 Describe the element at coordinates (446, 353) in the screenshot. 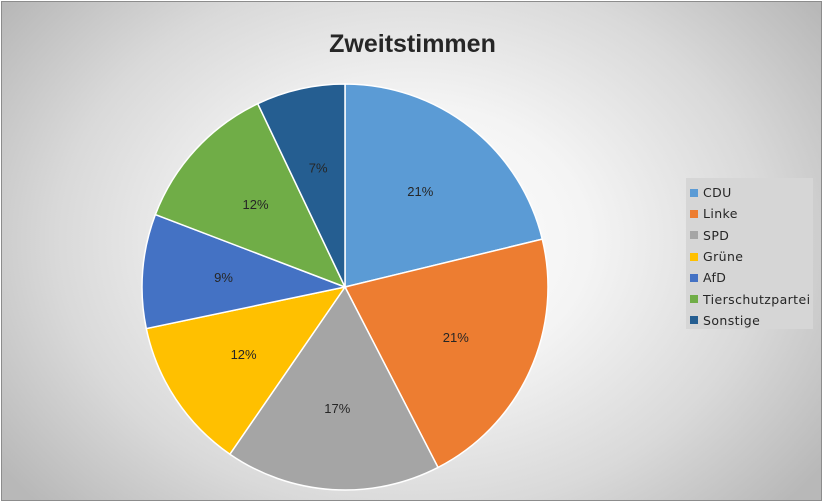

I see `pie-slice-linke` at that location.